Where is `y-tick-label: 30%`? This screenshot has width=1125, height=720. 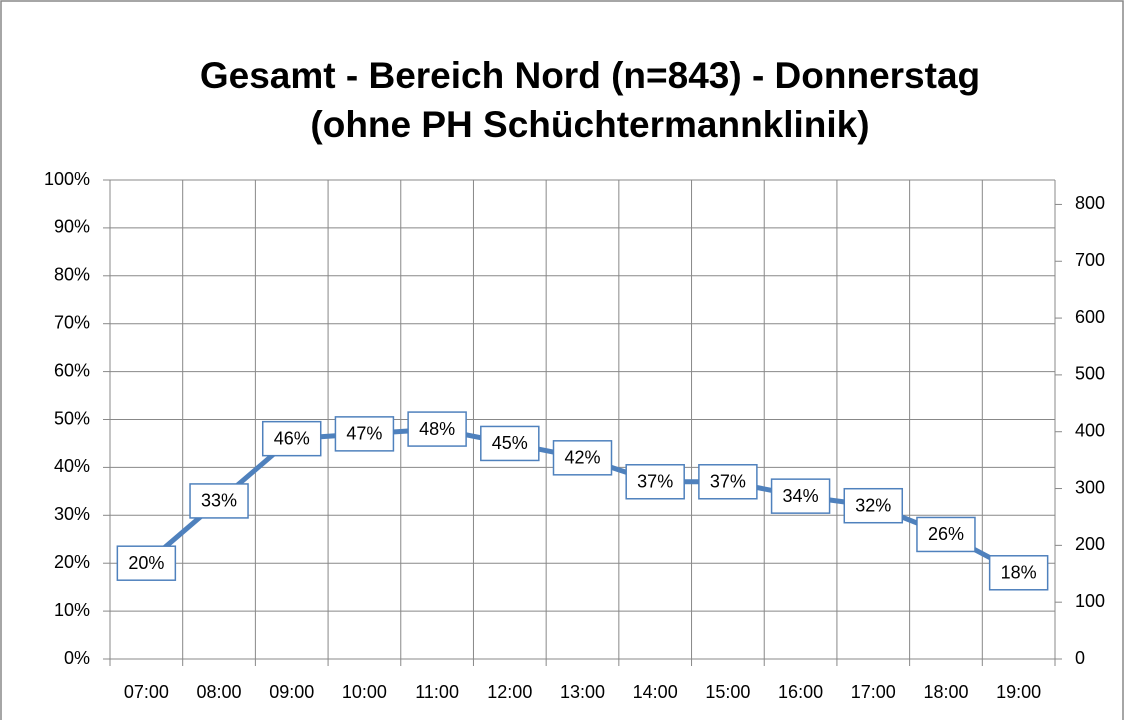 y-tick-label: 30% is located at coordinates (72, 514).